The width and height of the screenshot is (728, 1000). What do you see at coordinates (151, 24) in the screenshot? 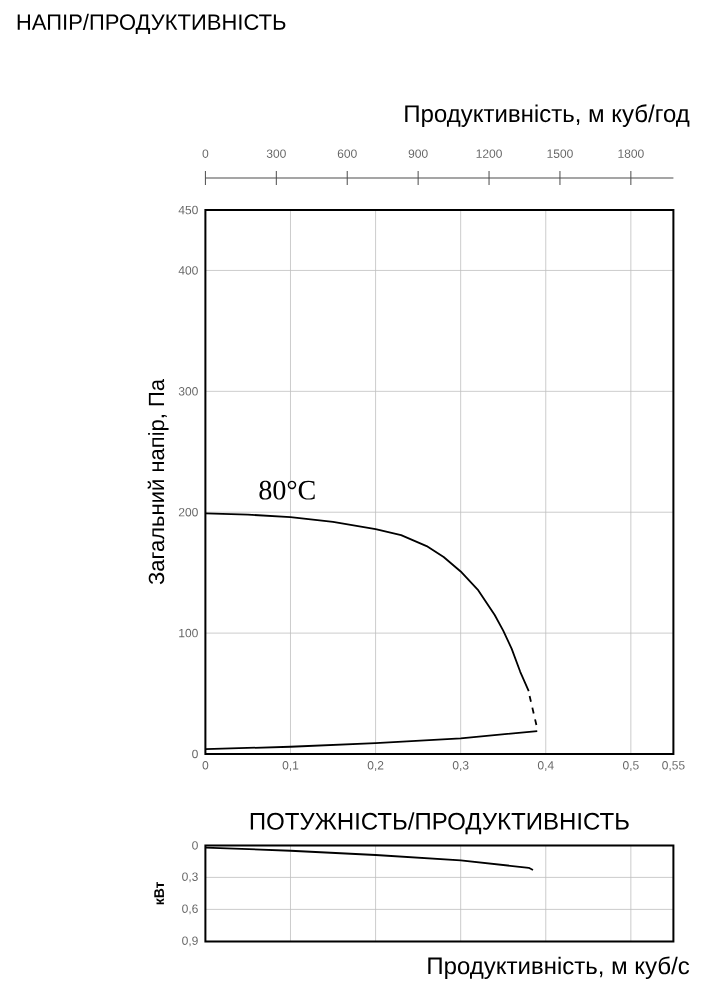
I see `chart-title: НАПІР/ПРОДУКТИВНІСТЬ` at bounding box center [151, 24].